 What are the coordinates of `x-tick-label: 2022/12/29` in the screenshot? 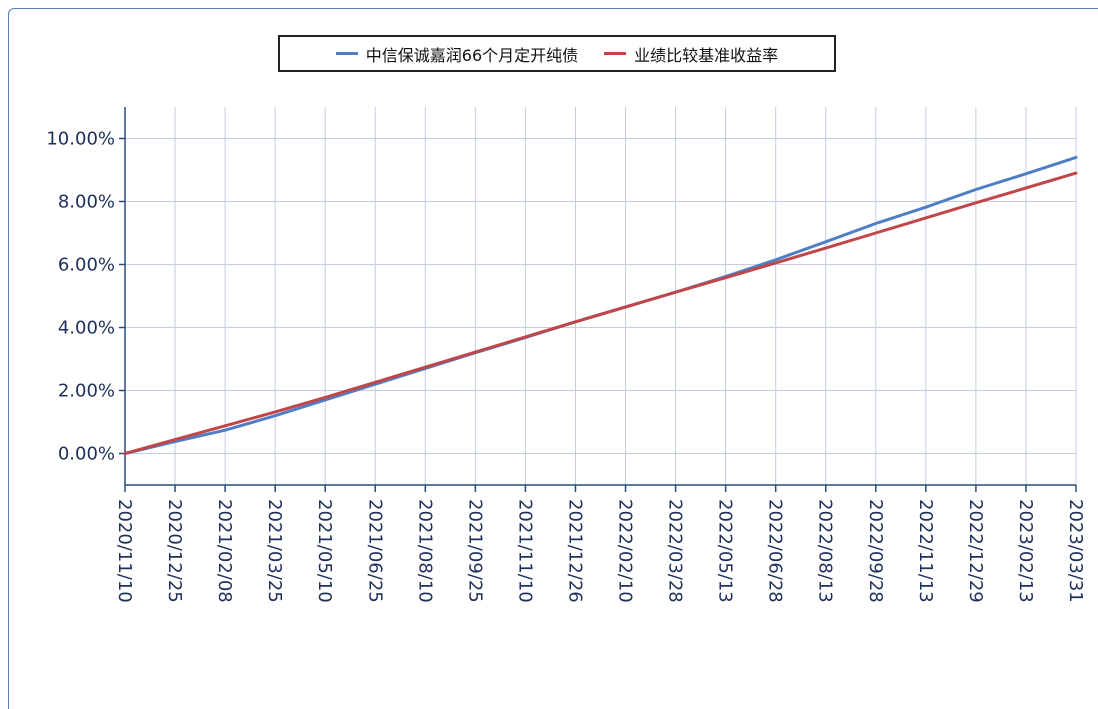 It's located at (975, 551).